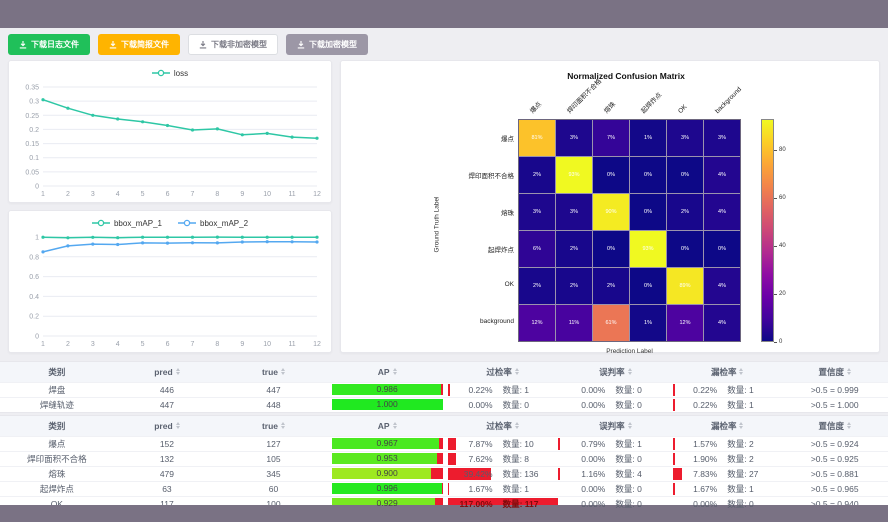 The image size is (888, 522). Describe the element at coordinates (723, 425) in the screenshot. I see `column-header-label: 漏检率` at that location.